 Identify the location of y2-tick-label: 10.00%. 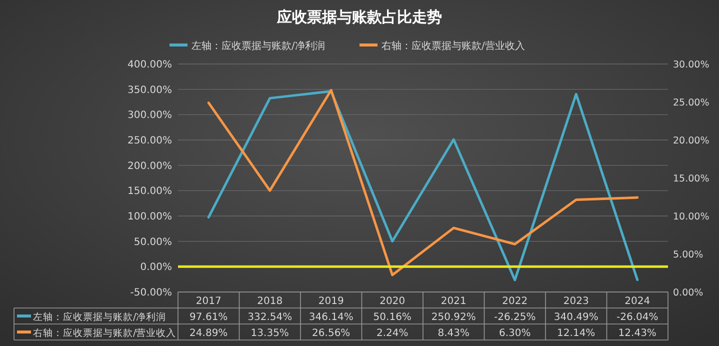
(691, 217).